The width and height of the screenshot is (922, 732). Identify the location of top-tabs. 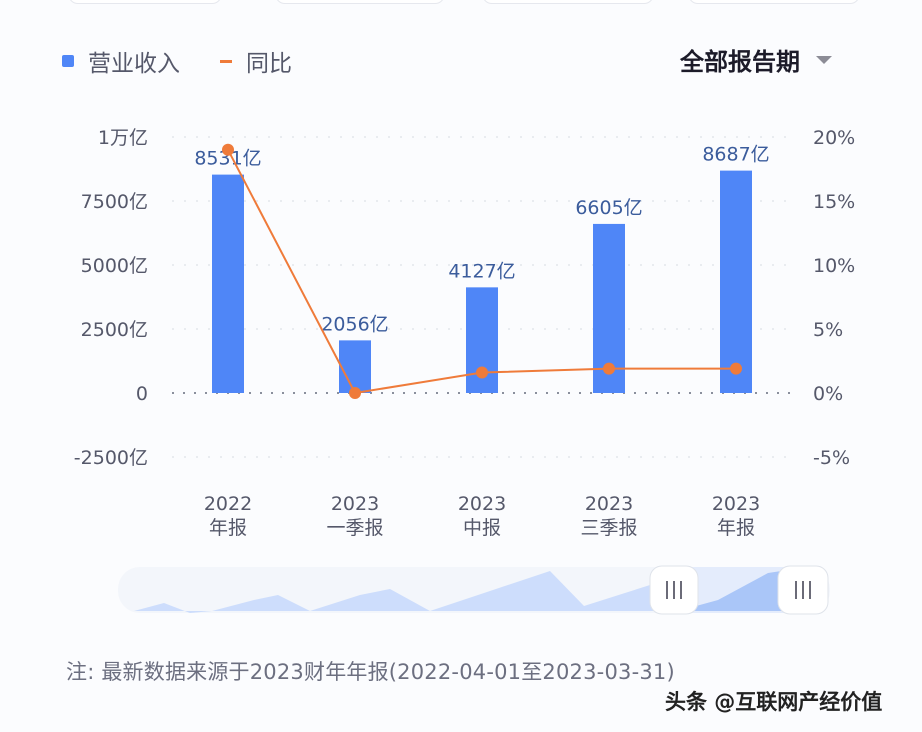
(461, 4).